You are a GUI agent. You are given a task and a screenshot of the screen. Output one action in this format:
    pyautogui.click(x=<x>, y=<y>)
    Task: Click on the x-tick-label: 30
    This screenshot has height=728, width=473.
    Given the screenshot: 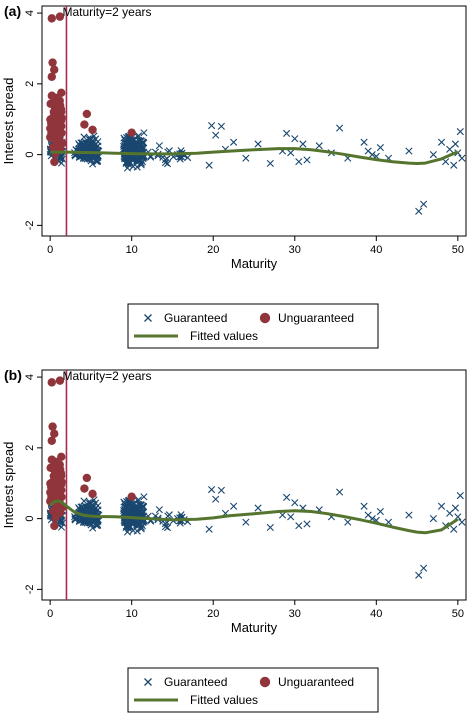 What is the action you would take?
    pyautogui.click(x=295, y=614)
    